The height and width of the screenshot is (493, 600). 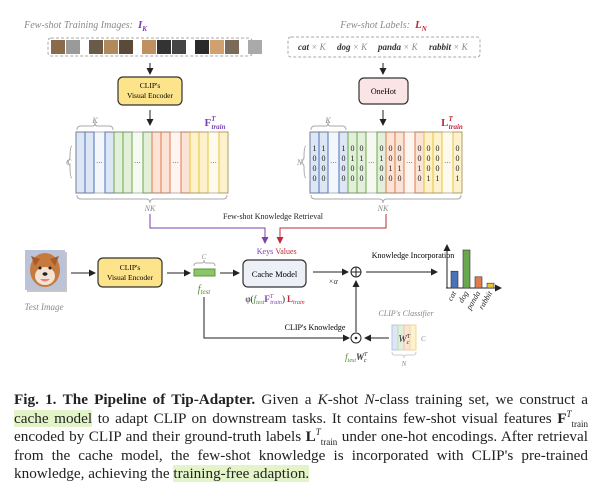 I want to click on labels-symbol: LN, so click(x=421, y=26).